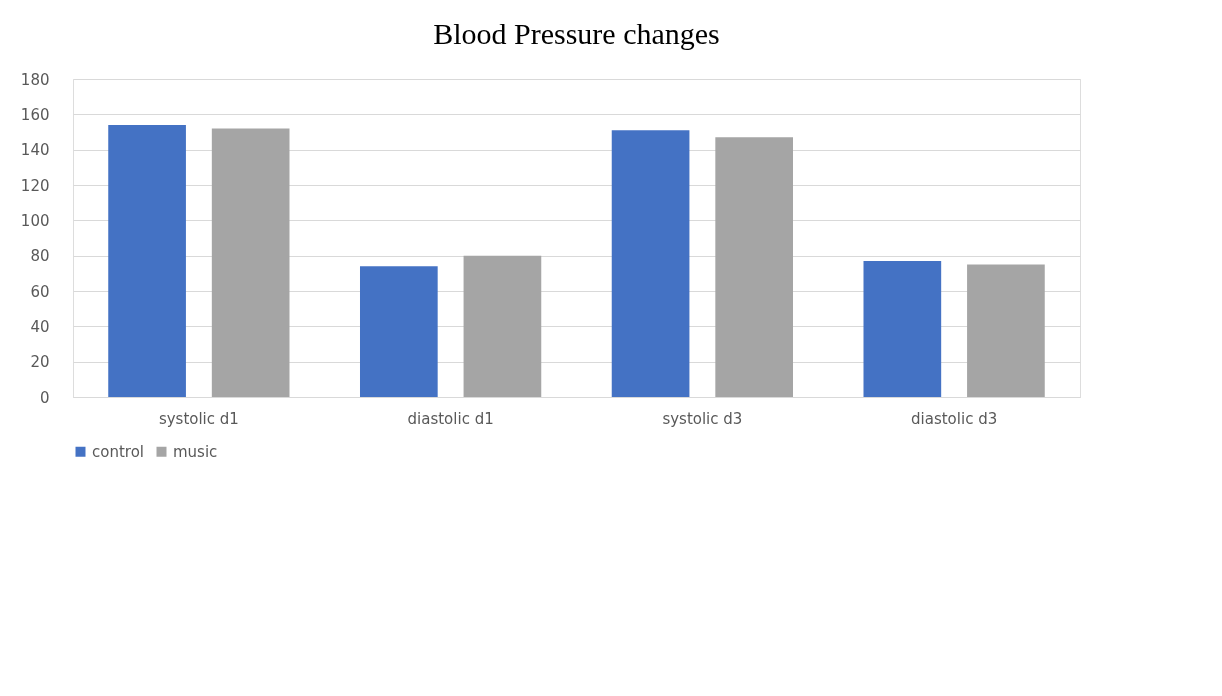  Describe the element at coordinates (40, 256) in the screenshot. I see `y-tick-label: 80` at that location.